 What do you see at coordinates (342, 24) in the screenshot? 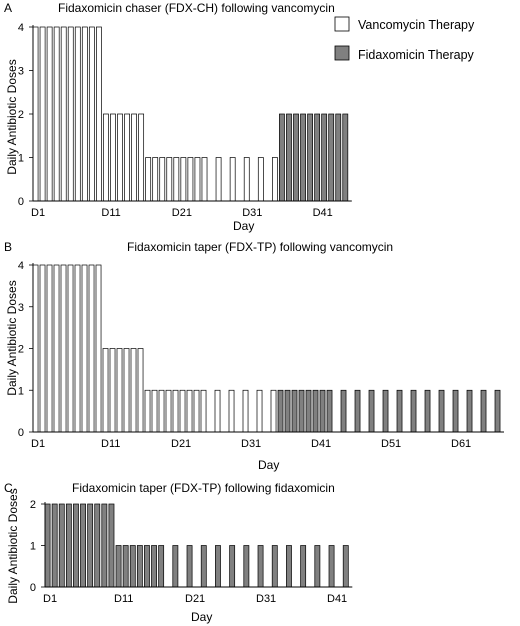
I see `legend-swatch-vancomycin` at bounding box center [342, 24].